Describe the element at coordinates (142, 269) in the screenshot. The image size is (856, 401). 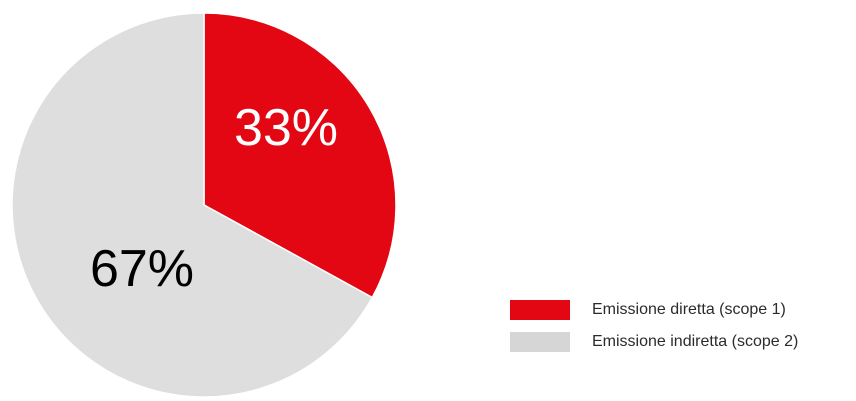
I see `pie-label-indirect-emission: 67%` at that location.